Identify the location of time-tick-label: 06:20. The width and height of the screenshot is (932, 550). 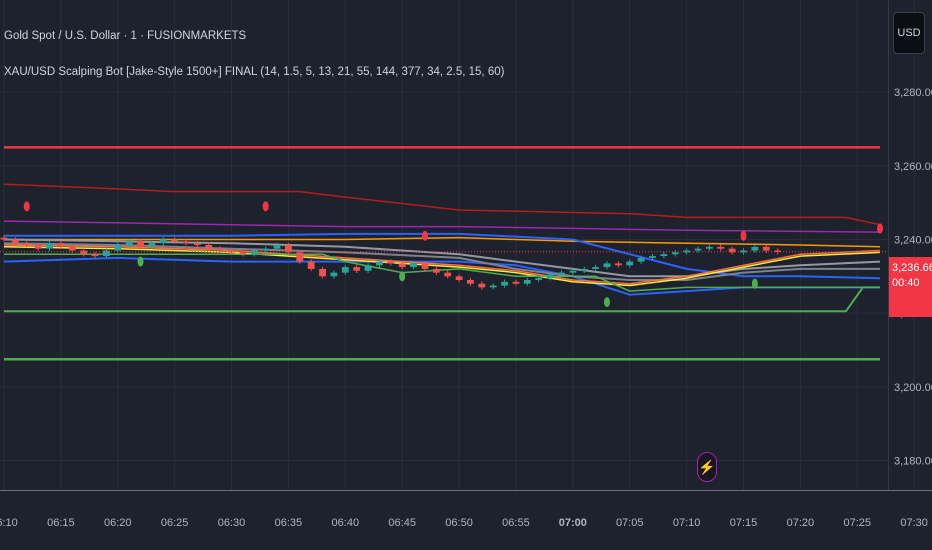
(118, 523).